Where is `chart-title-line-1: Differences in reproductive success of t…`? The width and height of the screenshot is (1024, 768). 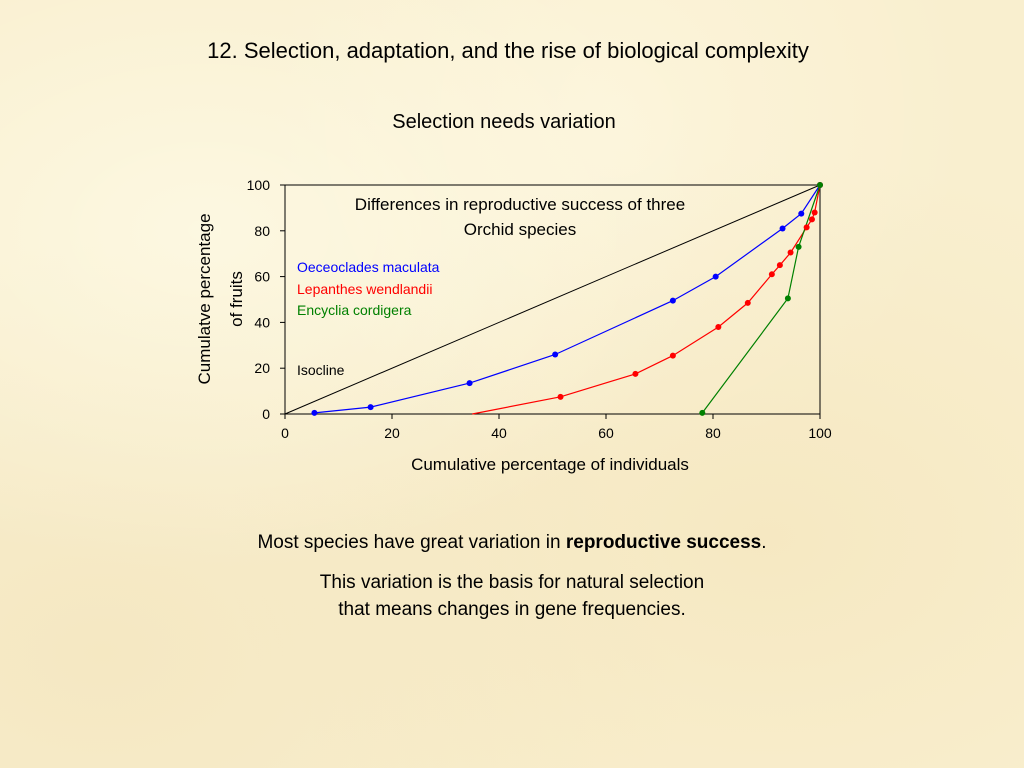
chart-title-line-1: Differences in reproductive success of t… is located at coordinates (520, 204).